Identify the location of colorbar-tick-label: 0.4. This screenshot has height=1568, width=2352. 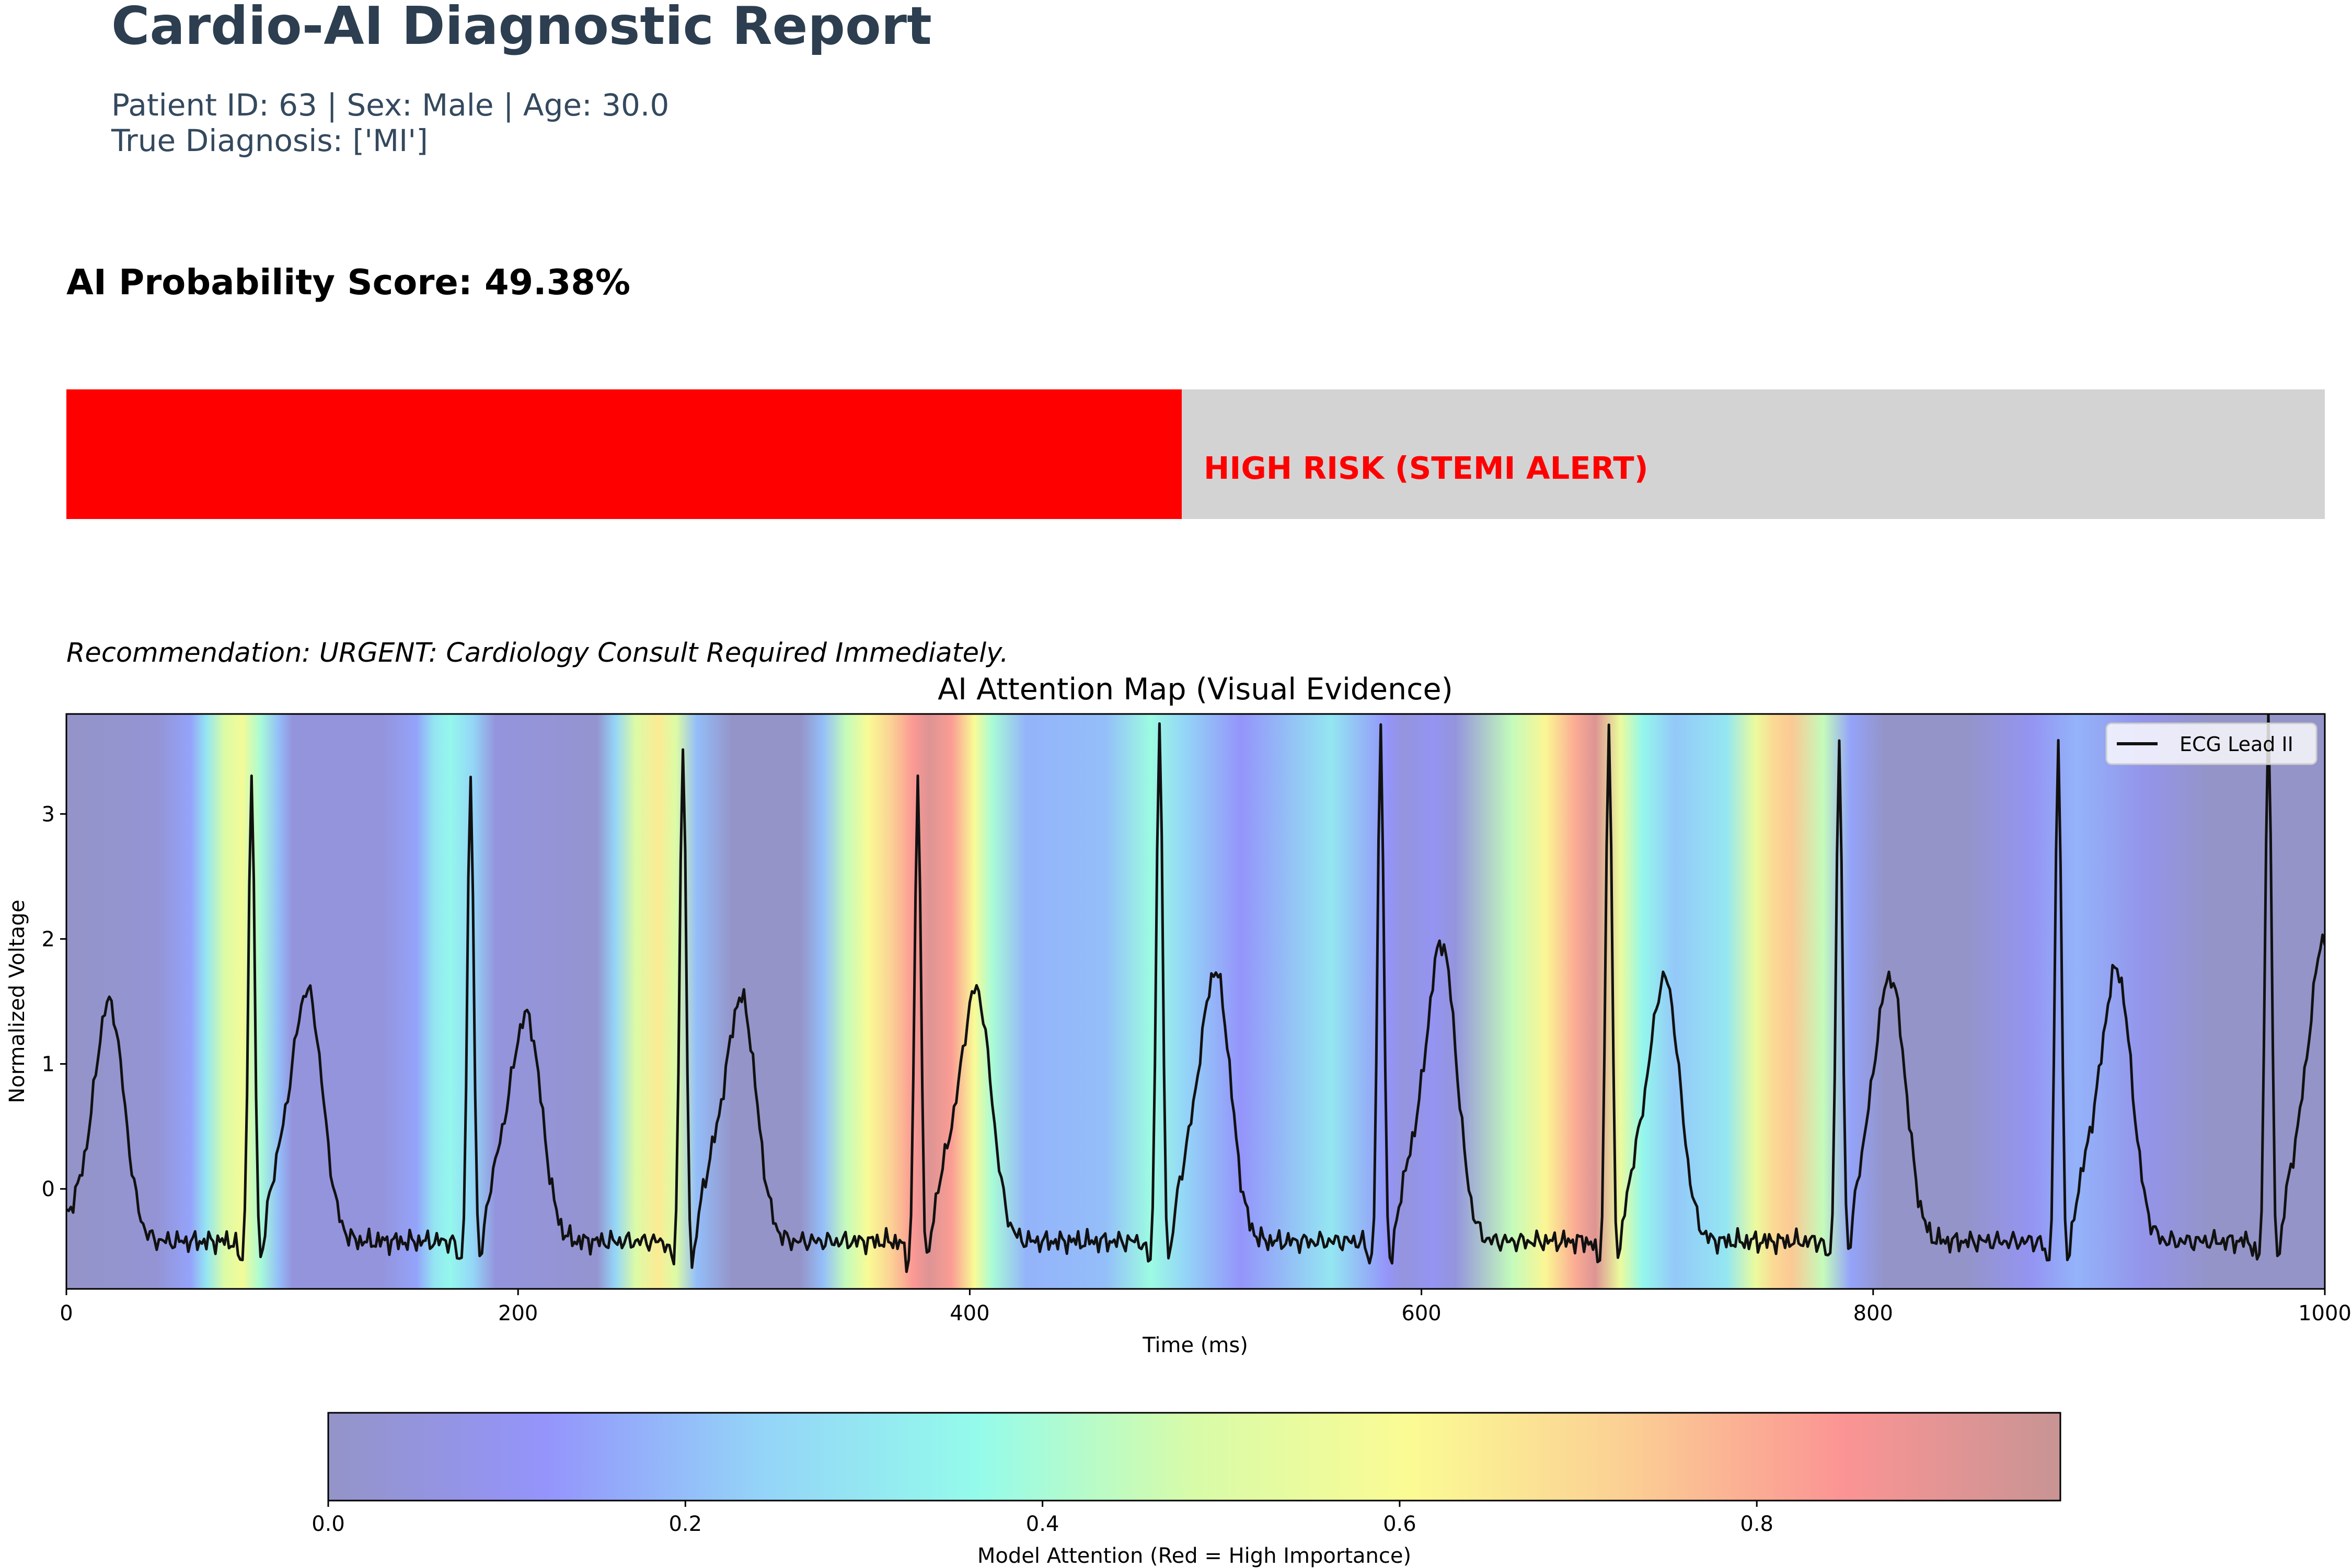
(1042, 1524).